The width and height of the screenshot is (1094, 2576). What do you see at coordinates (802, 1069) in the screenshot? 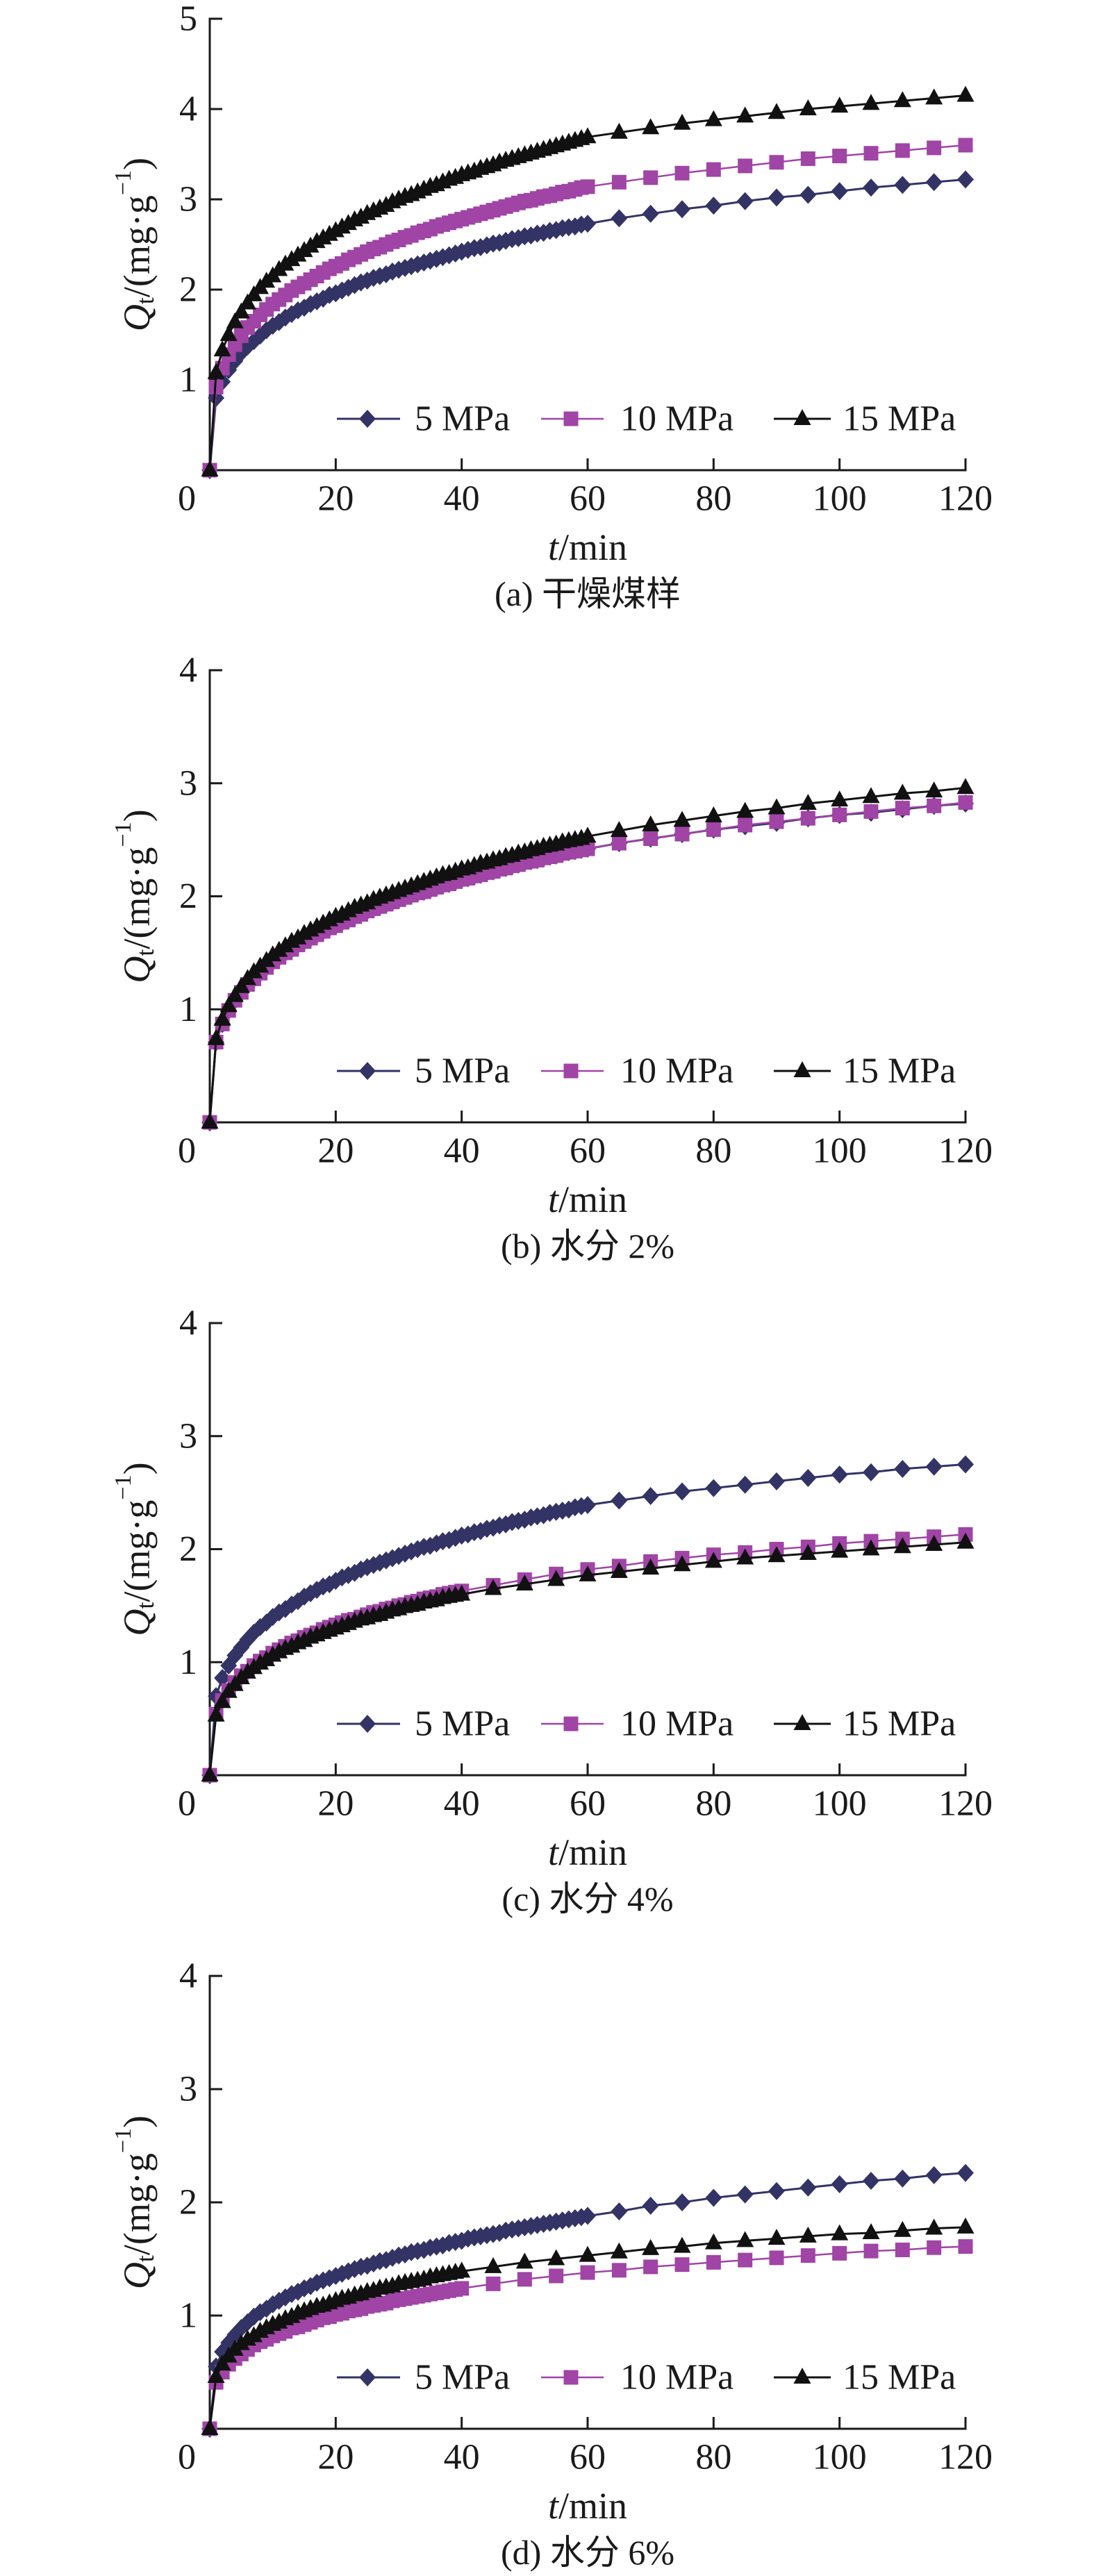
I see `triangle-marker-icon` at bounding box center [802, 1069].